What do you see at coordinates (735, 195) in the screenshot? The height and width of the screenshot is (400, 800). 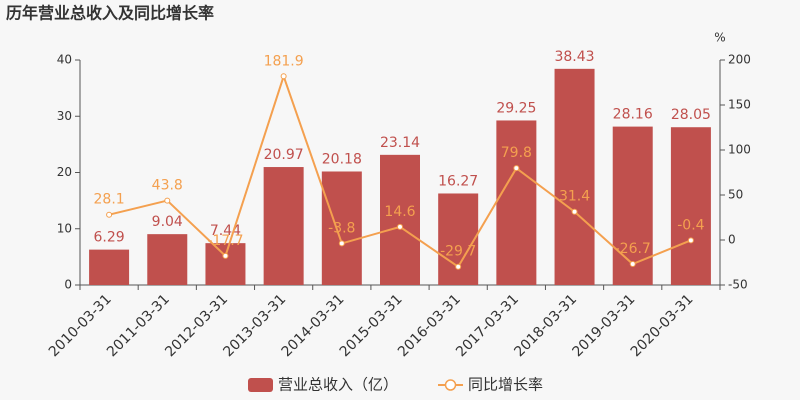 I see `y2-tick-label: 50` at bounding box center [735, 195].